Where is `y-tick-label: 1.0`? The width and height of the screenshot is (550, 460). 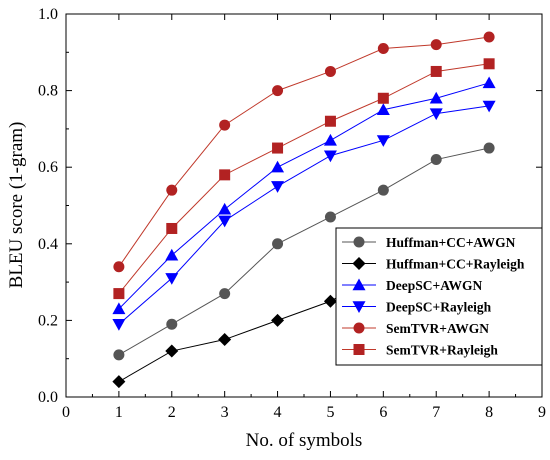
y-tick-label: 1.0 is located at coordinates (48, 14).